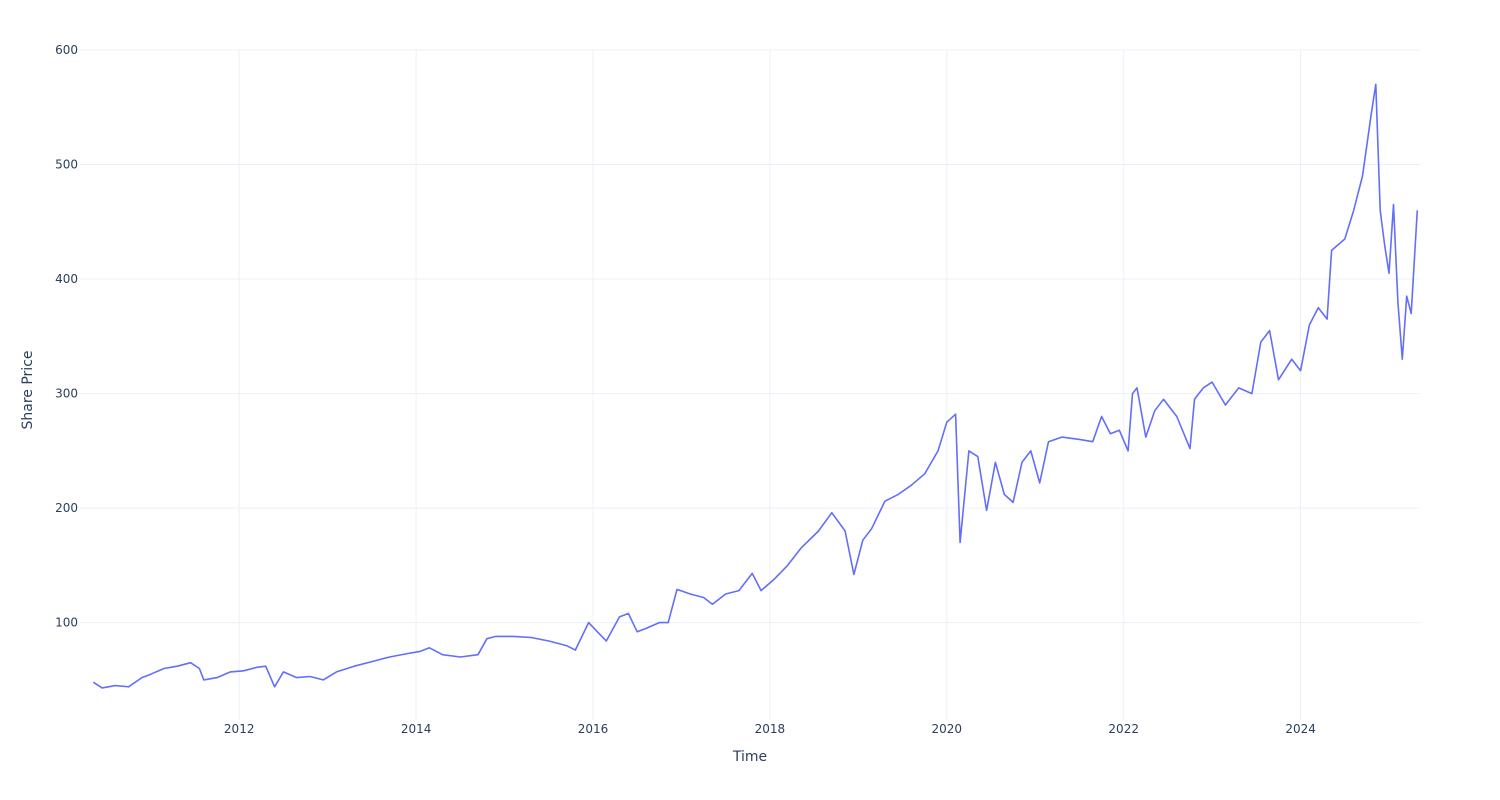  What do you see at coordinates (947, 729) in the screenshot?
I see `x-tick-label: 2020` at bounding box center [947, 729].